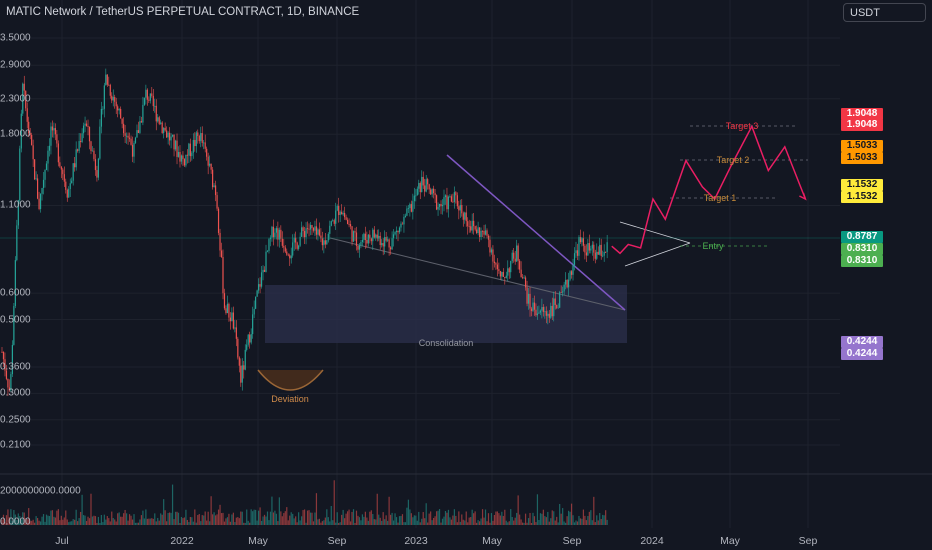 This screenshot has height=550, width=932. I want to click on currency-selector: USDT, so click(884, 12).